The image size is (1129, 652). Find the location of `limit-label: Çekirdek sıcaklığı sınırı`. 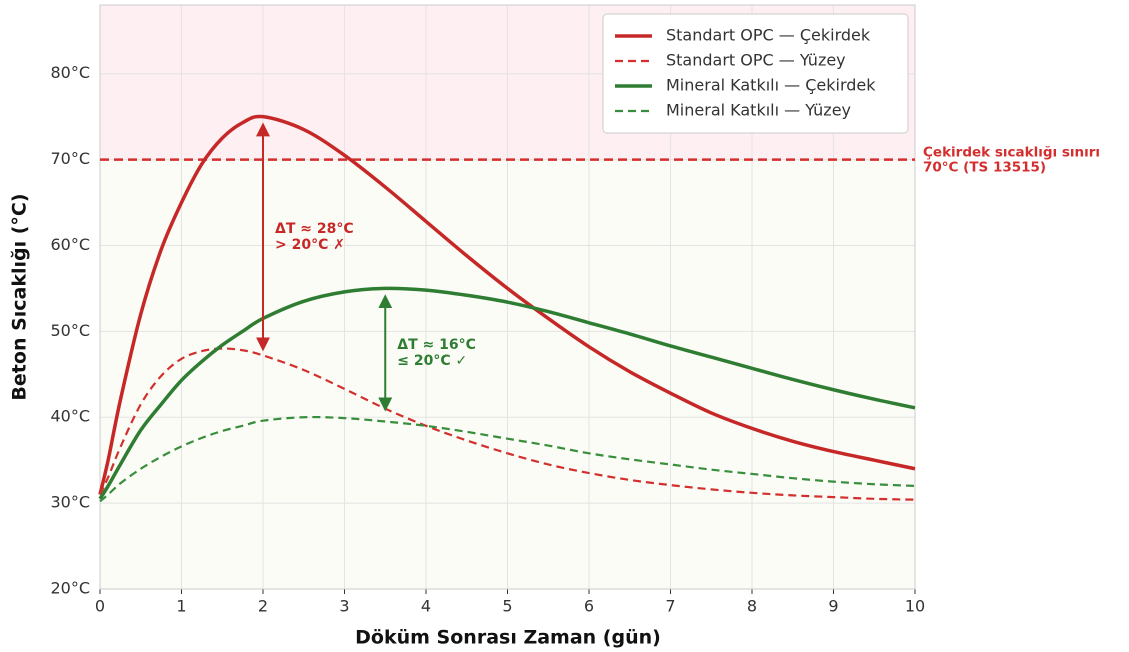

limit-label: Çekirdek sıcaklığı sınırı is located at coordinates (1011, 153).